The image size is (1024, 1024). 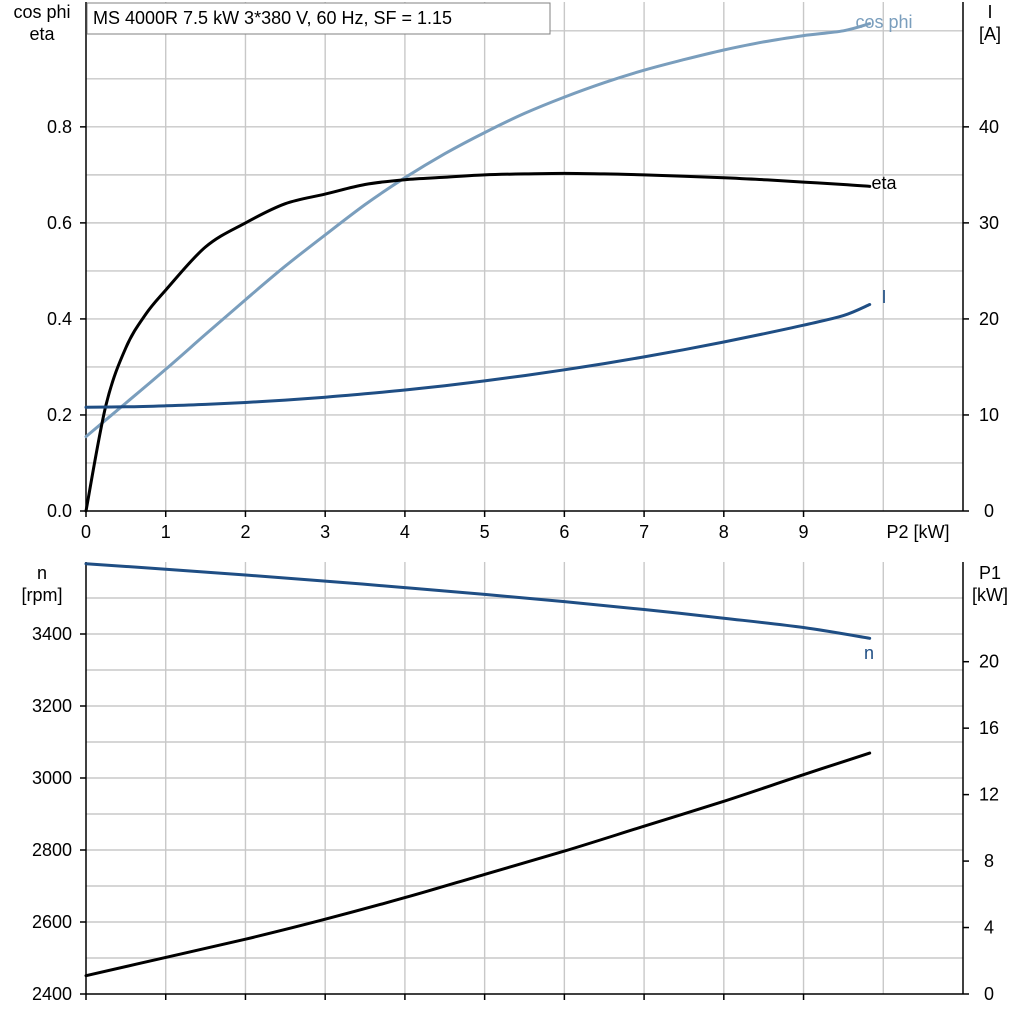 I want to click on left-tick-label: 0.4, so click(x=59, y=319).